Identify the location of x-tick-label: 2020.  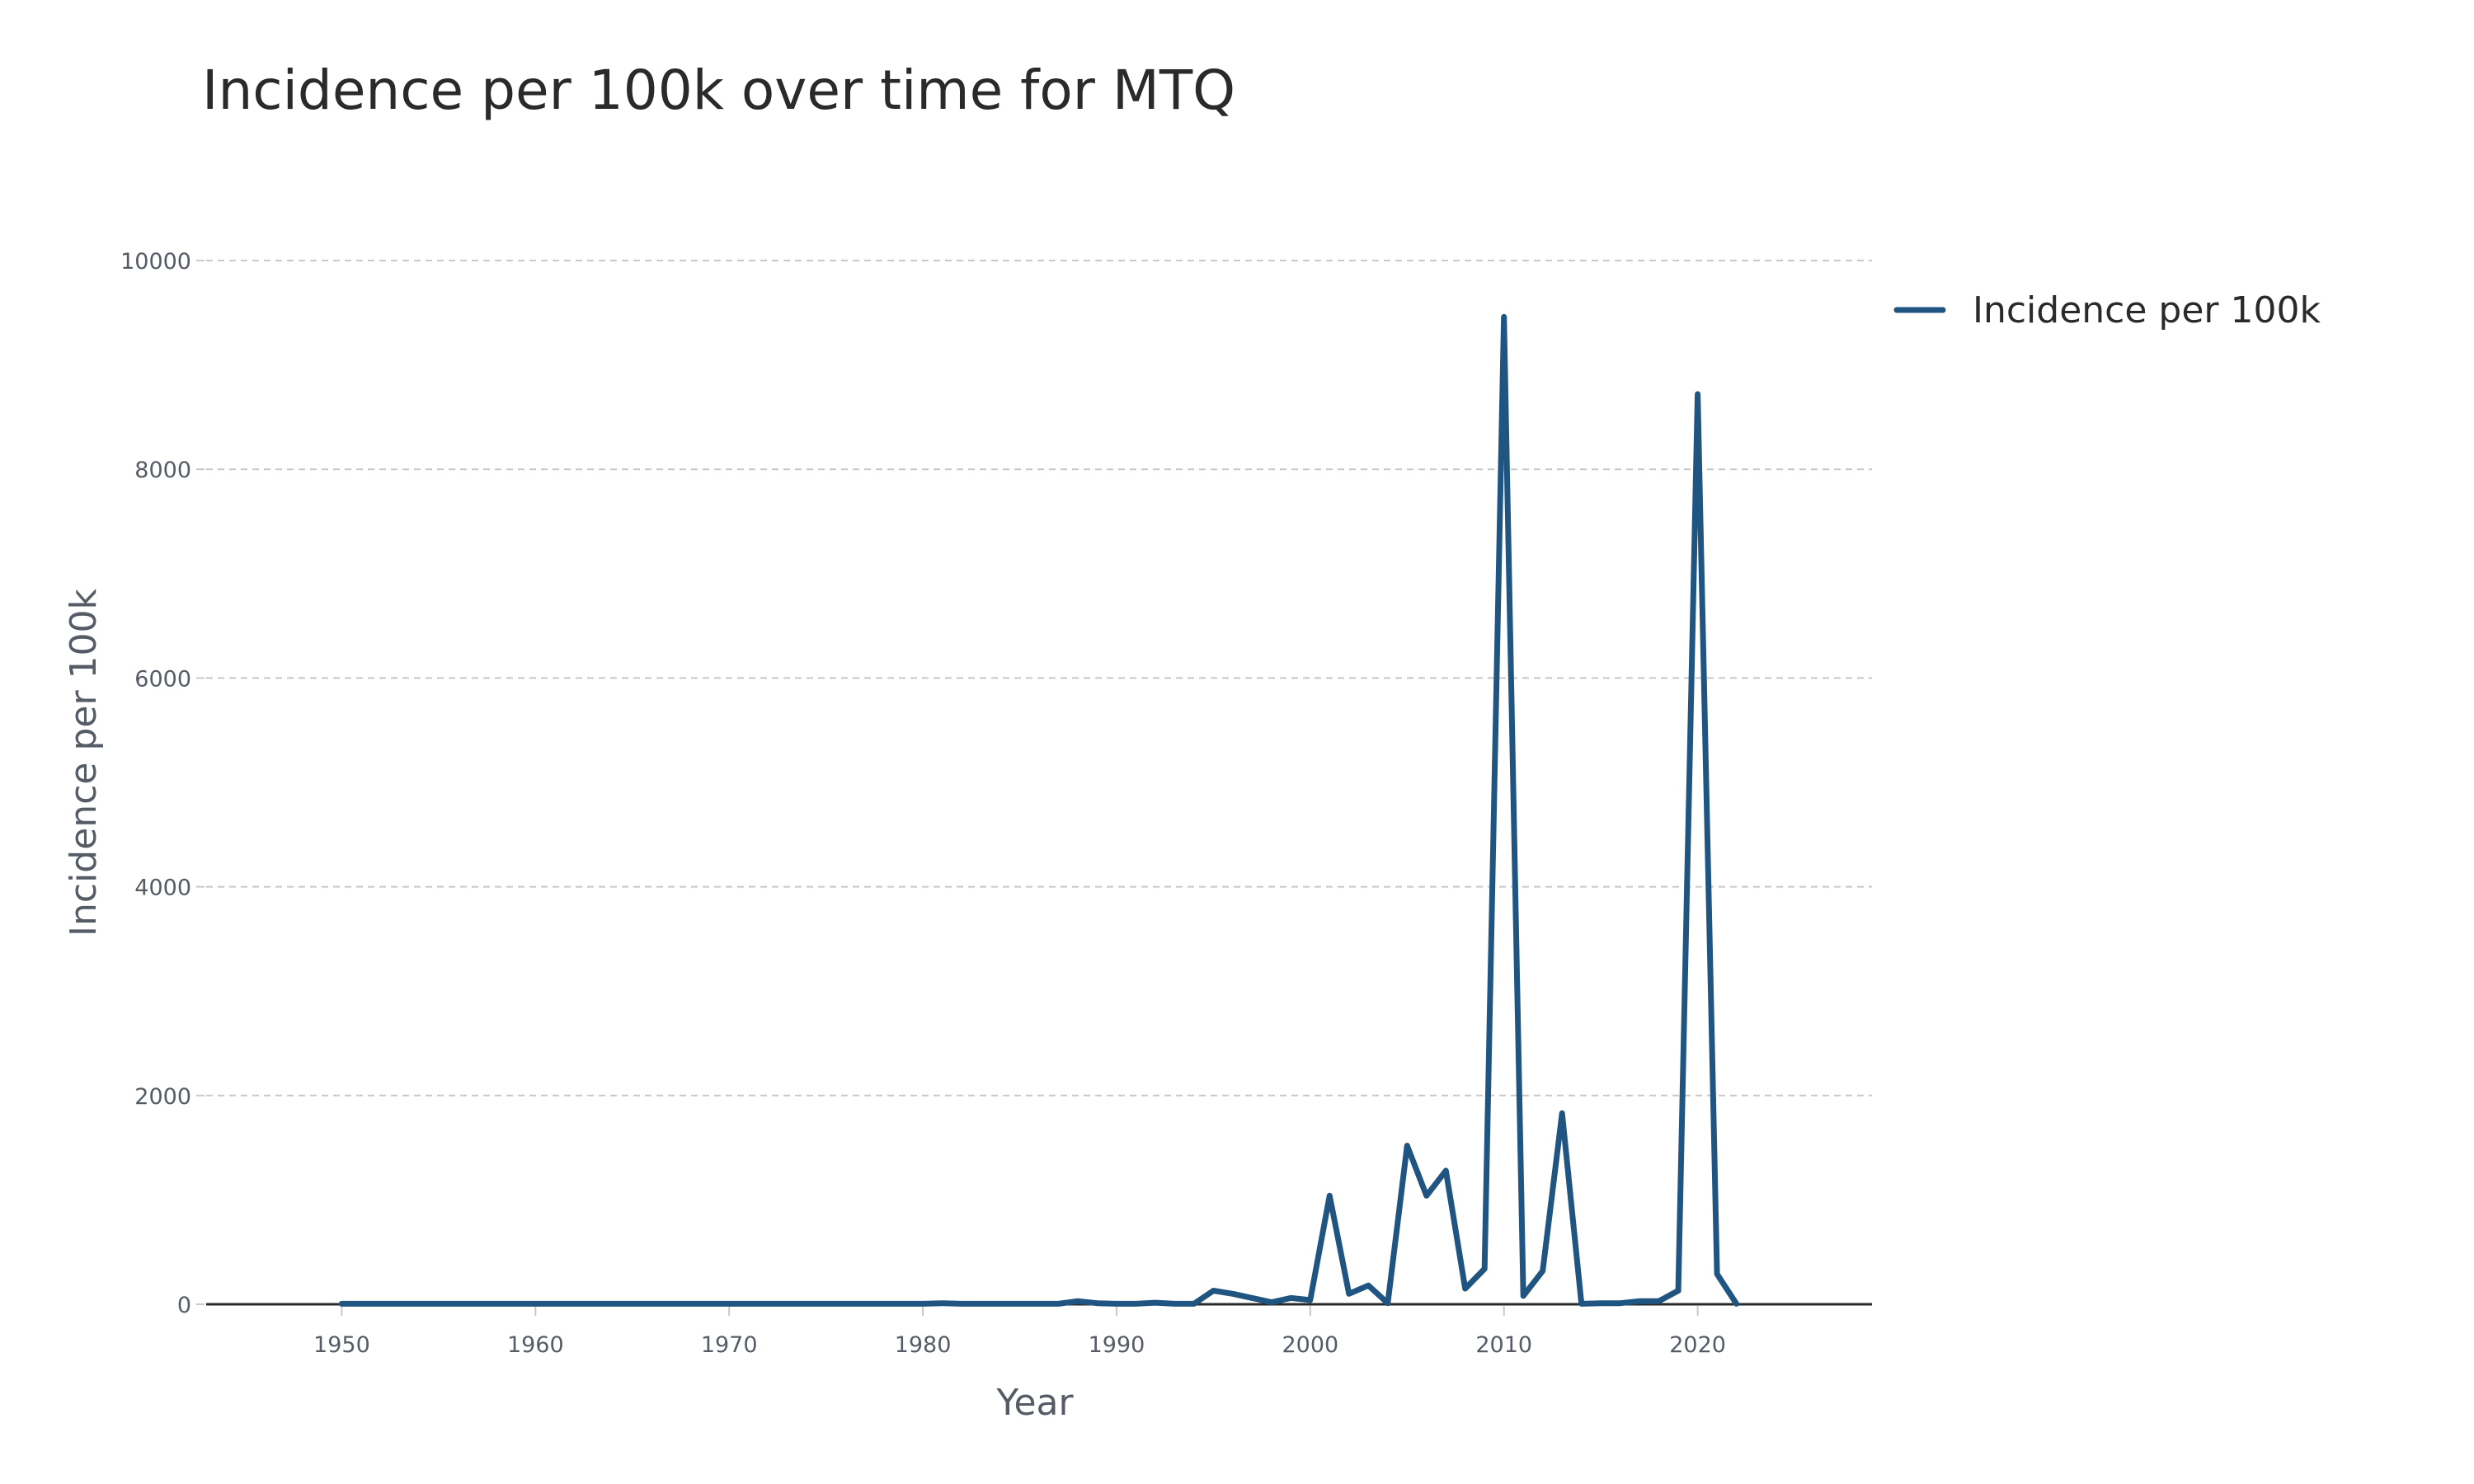
(1697, 1345).